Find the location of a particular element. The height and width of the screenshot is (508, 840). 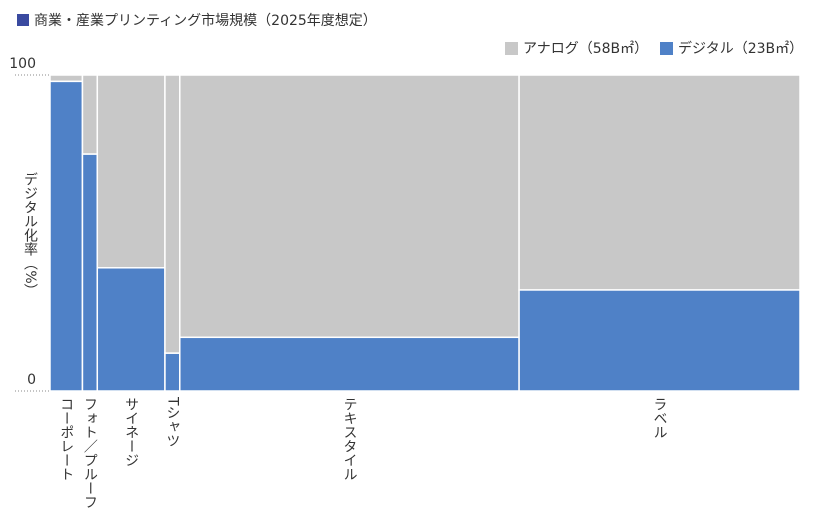

x-tick-label: サイネージ is located at coordinates (131, 432).